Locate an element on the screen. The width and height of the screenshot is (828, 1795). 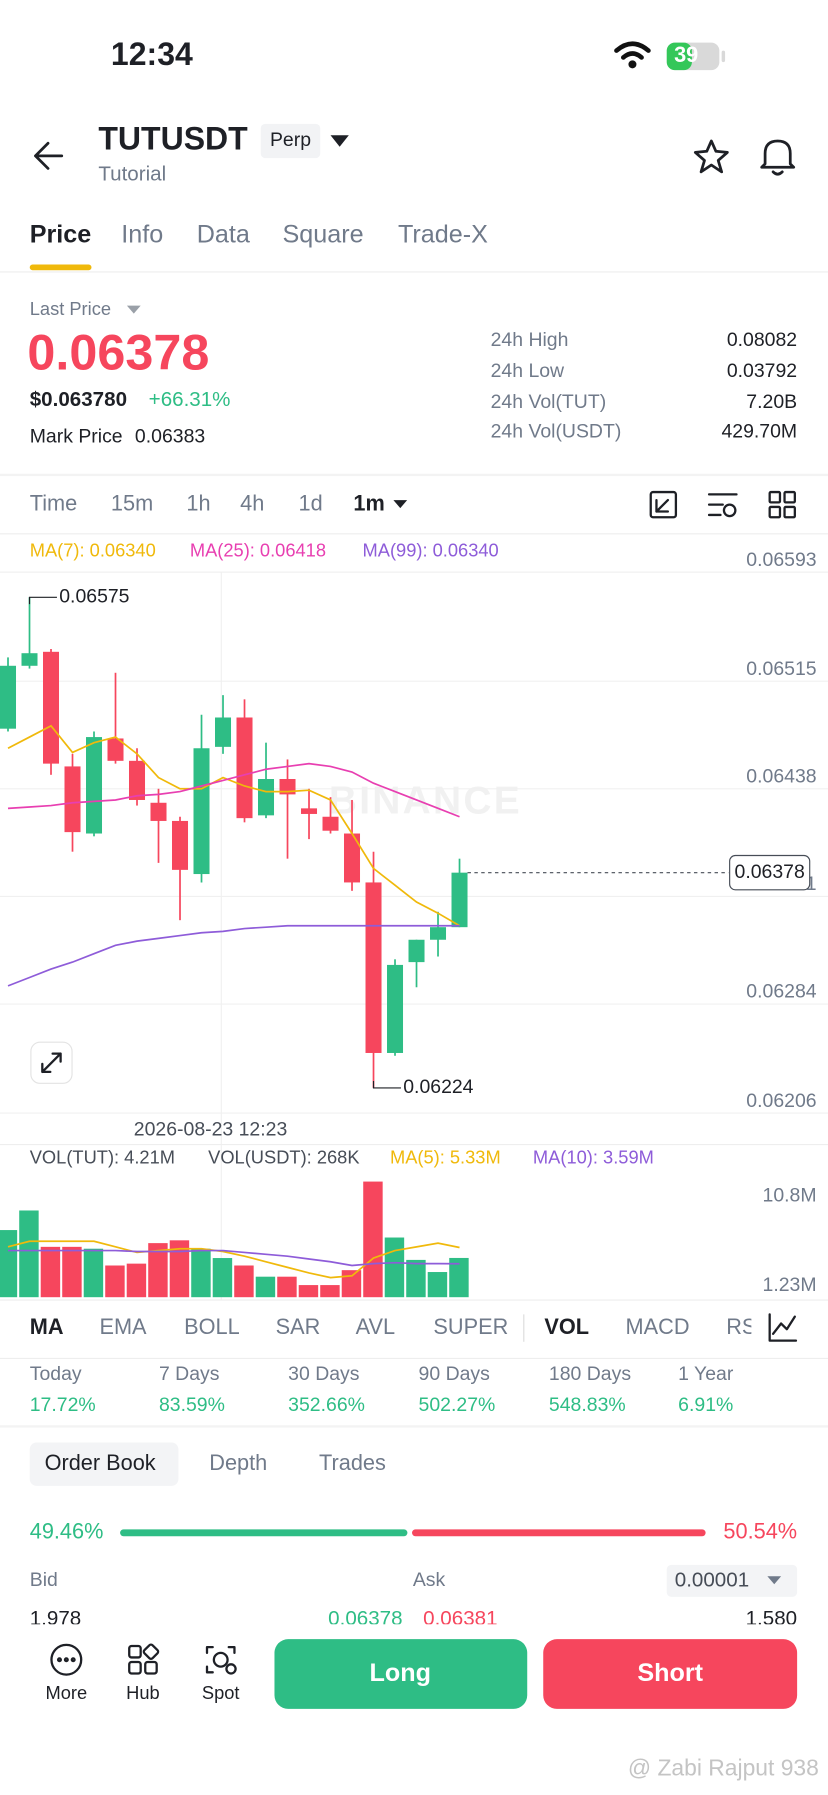
volume-ma-legend: MA(10): 3.59M is located at coordinates (593, 1157).